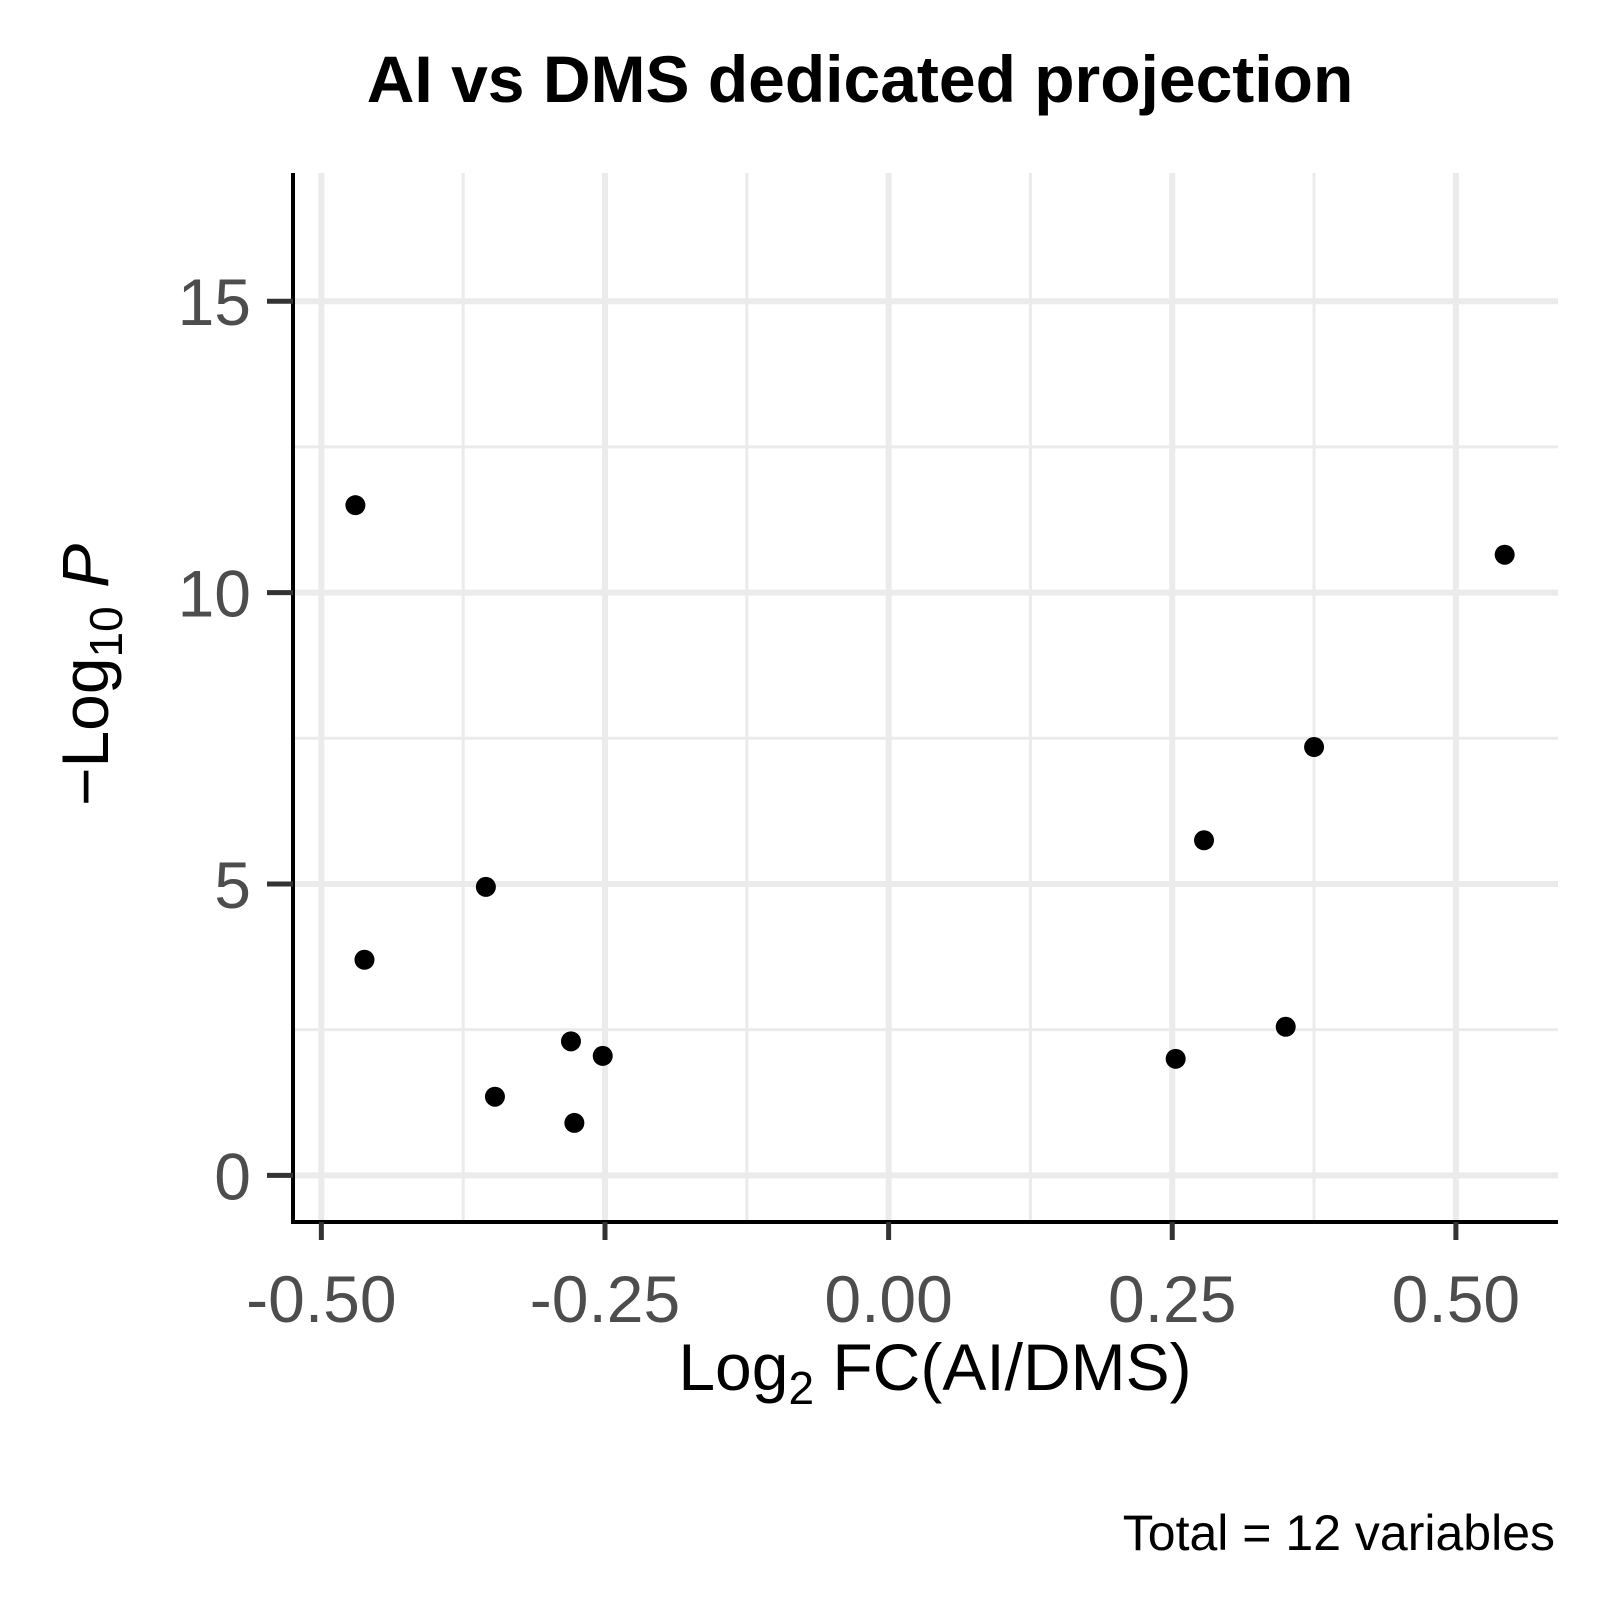 The image size is (1600, 1600). Describe the element at coordinates (232, 1176) in the screenshot. I see `y-tick-label: 0` at that location.